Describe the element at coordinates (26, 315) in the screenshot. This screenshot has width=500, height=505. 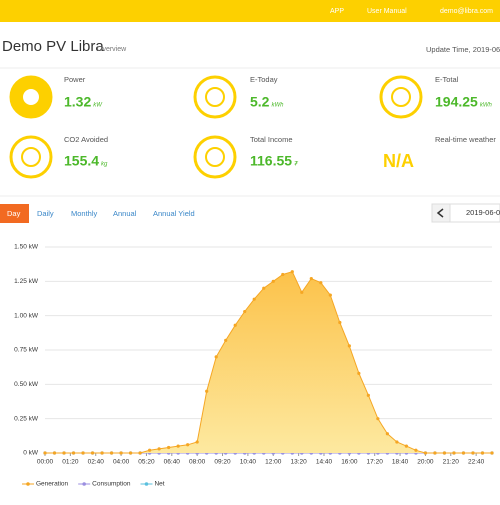
I see `y-tick-label: 1.00 kW` at that location.